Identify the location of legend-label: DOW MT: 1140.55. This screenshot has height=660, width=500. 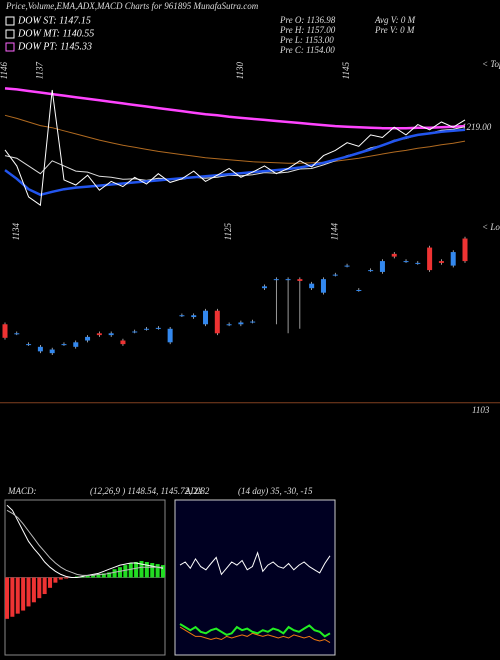
(55, 33).